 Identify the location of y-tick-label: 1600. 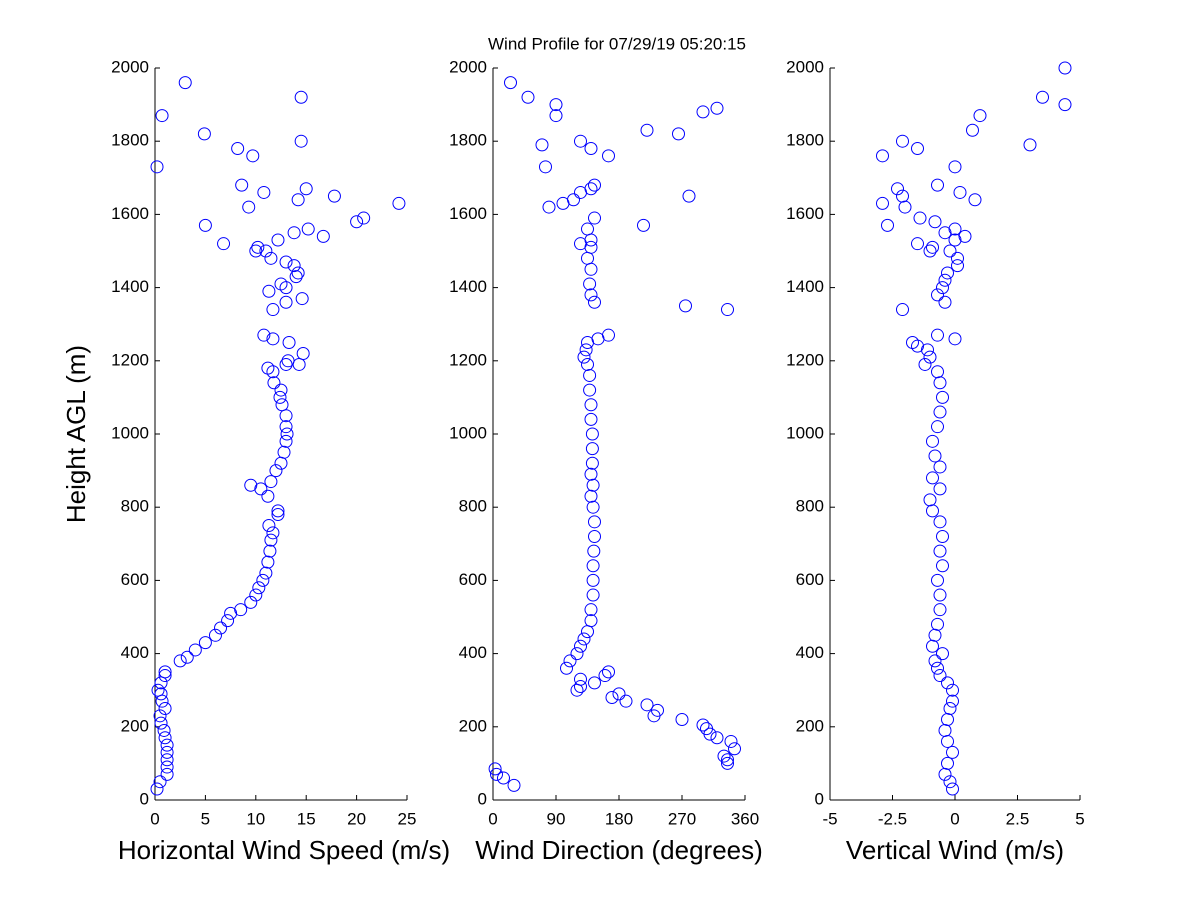
(805, 213).